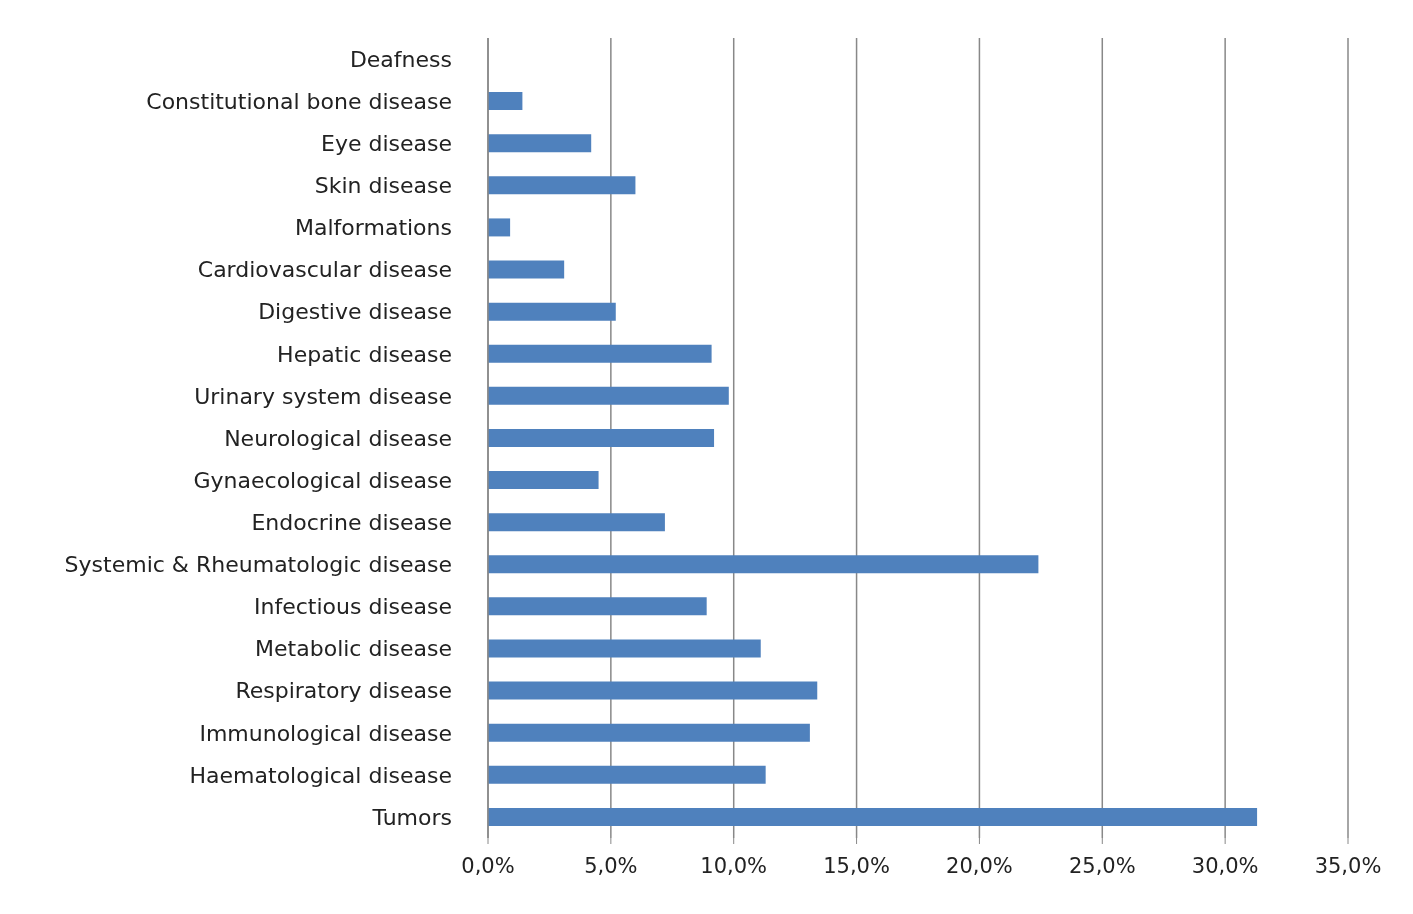 The height and width of the screenshot is (914, 1413). What do you see at coordinates (611, 865) in the screenshot?
I see `x-tick-label: 5,0%` at bounding box center [611, 865].